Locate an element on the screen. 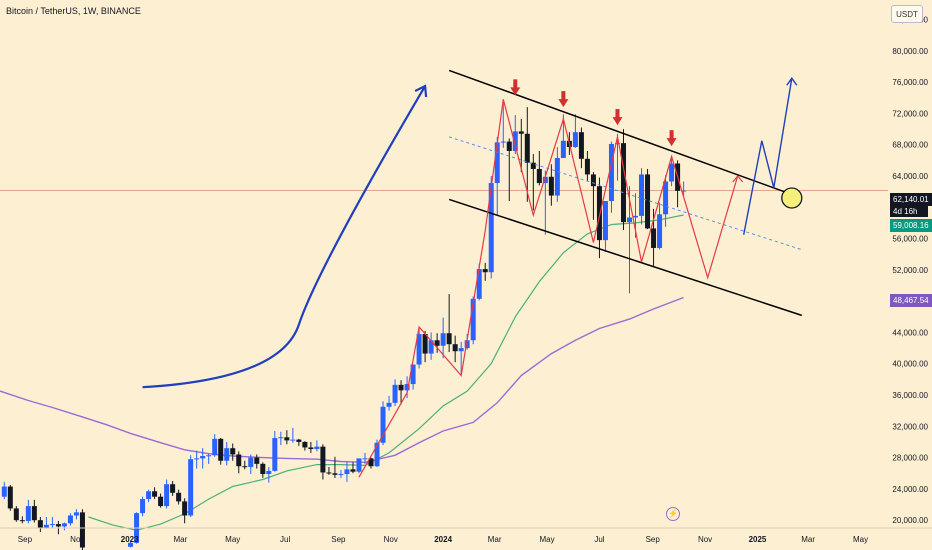 The width and height of the screenshot is (932, 550). channel-upper-line is located at coordinates (625, 134).